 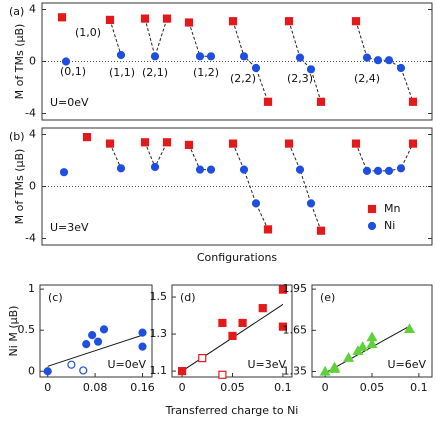 I want to click on legend-label: Mn, so click(x=392, y=208).